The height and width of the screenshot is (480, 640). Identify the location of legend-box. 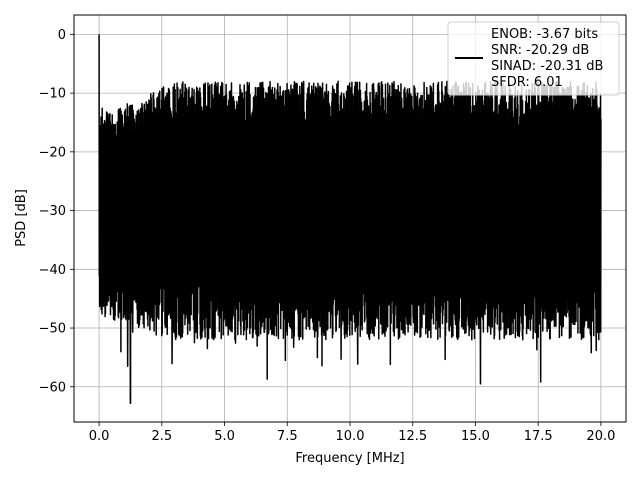
(533, 58).